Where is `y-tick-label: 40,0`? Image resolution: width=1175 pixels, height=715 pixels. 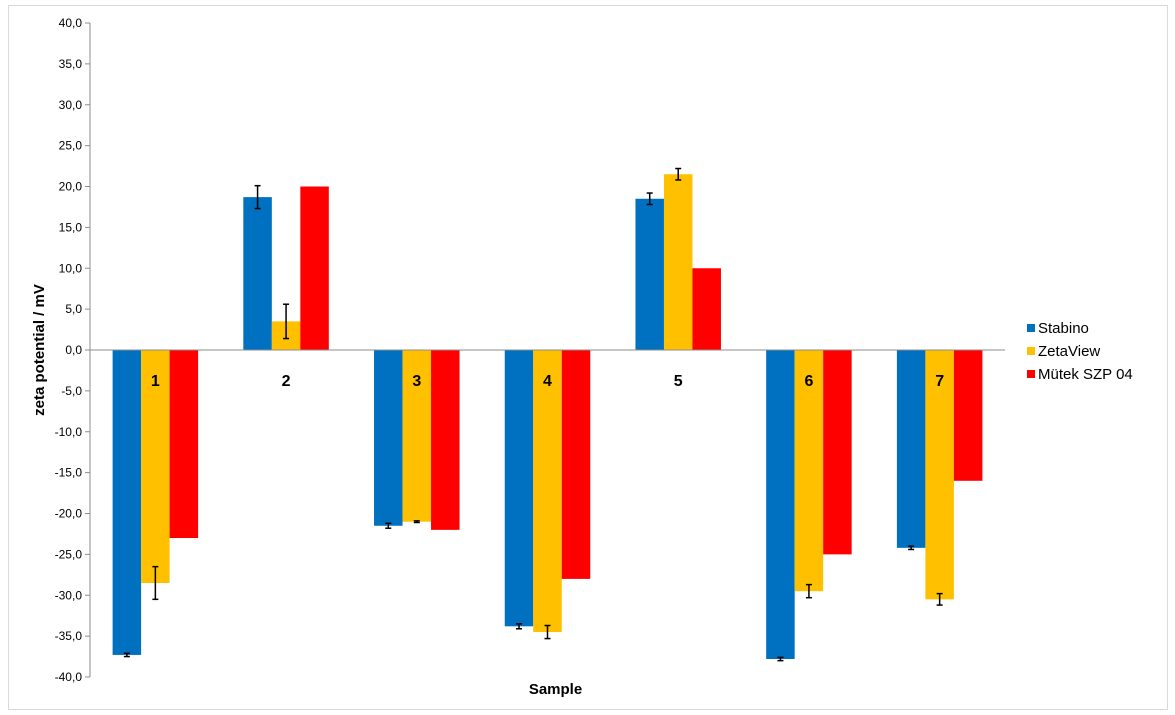 y-tick-label: 40,0 is located at coordinates (71, 23).